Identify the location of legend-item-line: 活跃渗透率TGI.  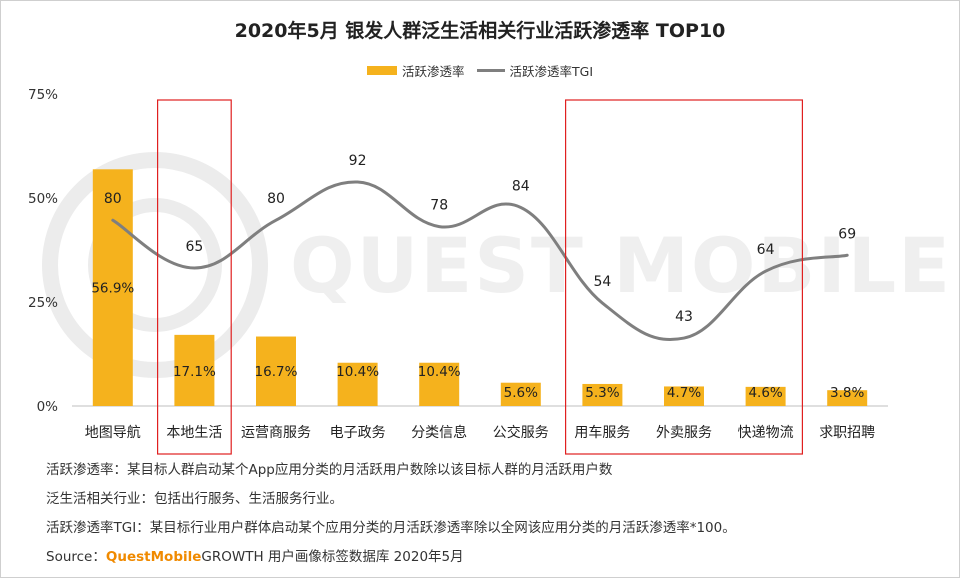
(535, 70).